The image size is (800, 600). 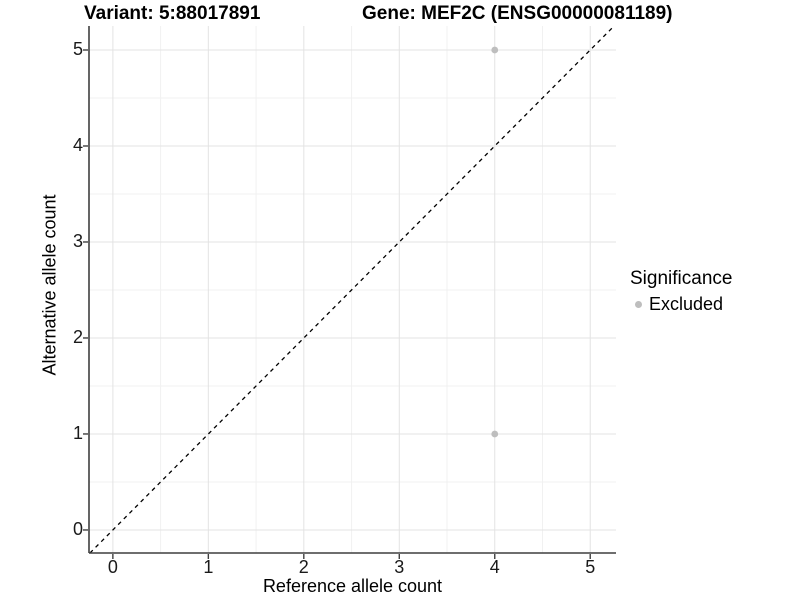 What do you see at coordinates (681, 291) in the screenshot?
I see `legend: Significance Excluded` at bounding box center [681, 291].